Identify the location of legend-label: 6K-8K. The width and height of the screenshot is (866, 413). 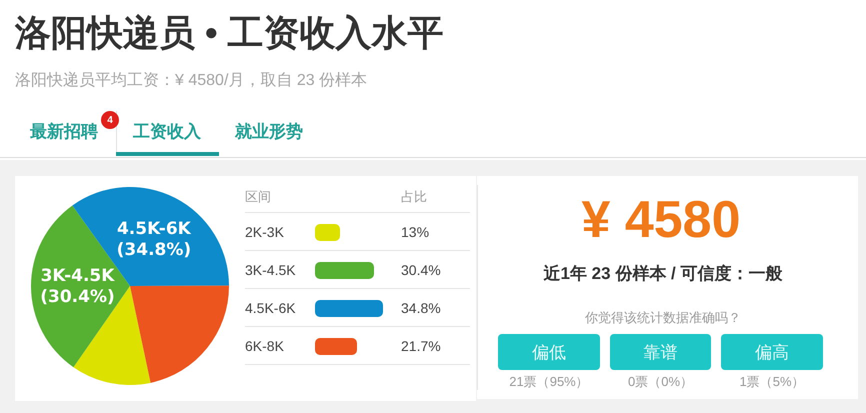
(264, 346).